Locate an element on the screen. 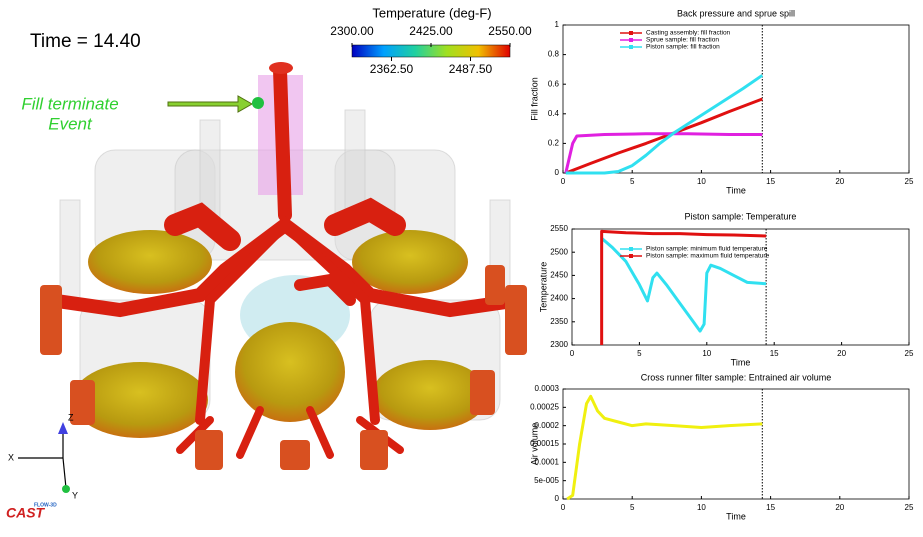  y-tick-label: 0.0002 is located at coordinates (547, 425).